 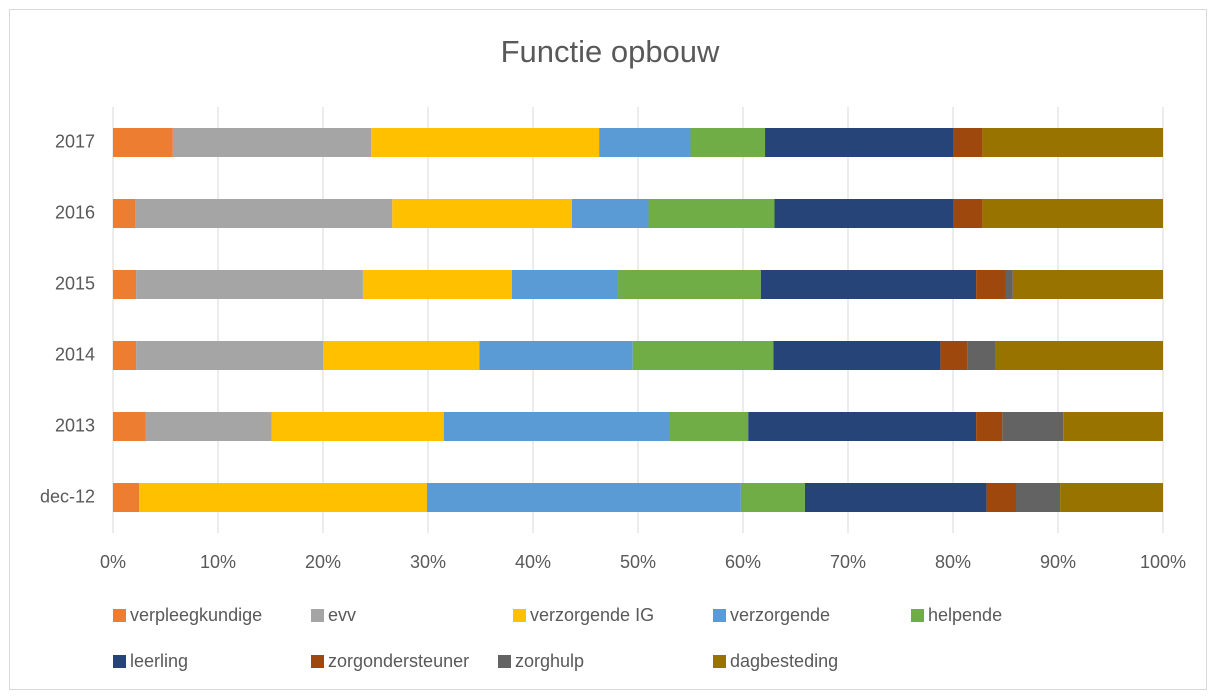 What do you see at coordinates (428, 562) in the screenshot?
I see `x-tick-label: 30%` at bounding box center [428, 562].